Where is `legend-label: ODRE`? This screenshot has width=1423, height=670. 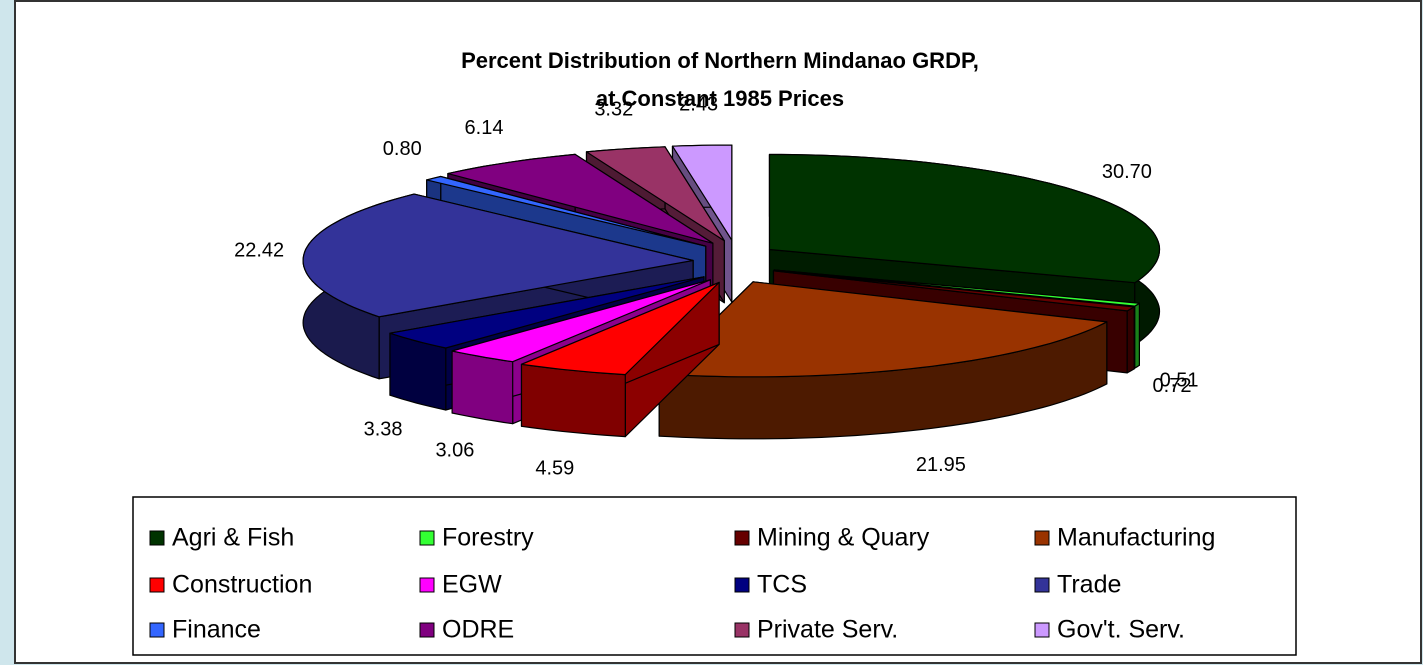
legend-label: ODRE is located at coordinates (478, 630).